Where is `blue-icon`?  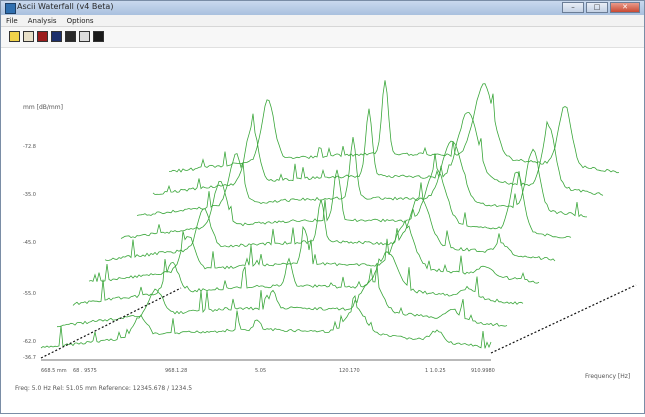 blue-icon is located at coordinates (56, 36).